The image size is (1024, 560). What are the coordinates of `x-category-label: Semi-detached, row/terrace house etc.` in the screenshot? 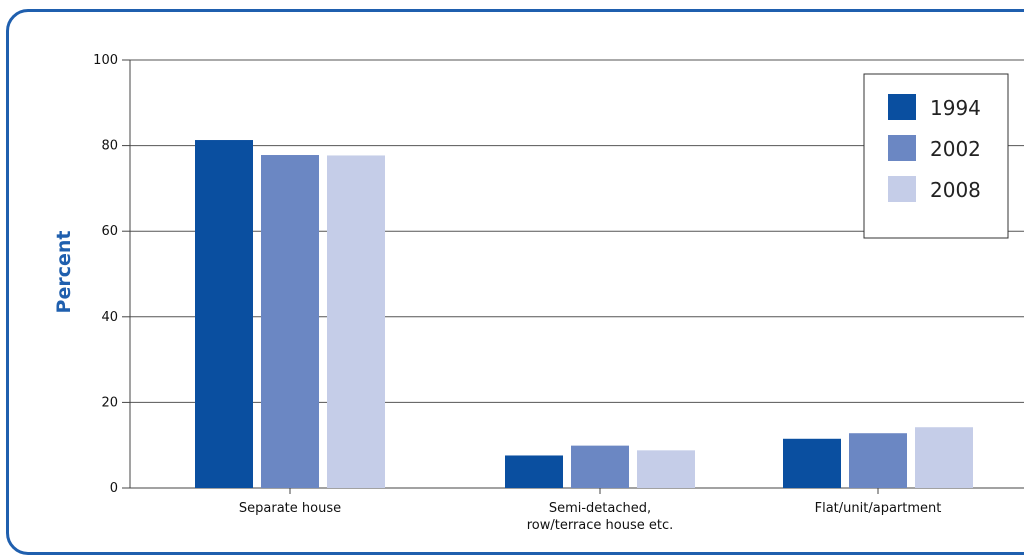 It's located at (600, 517).